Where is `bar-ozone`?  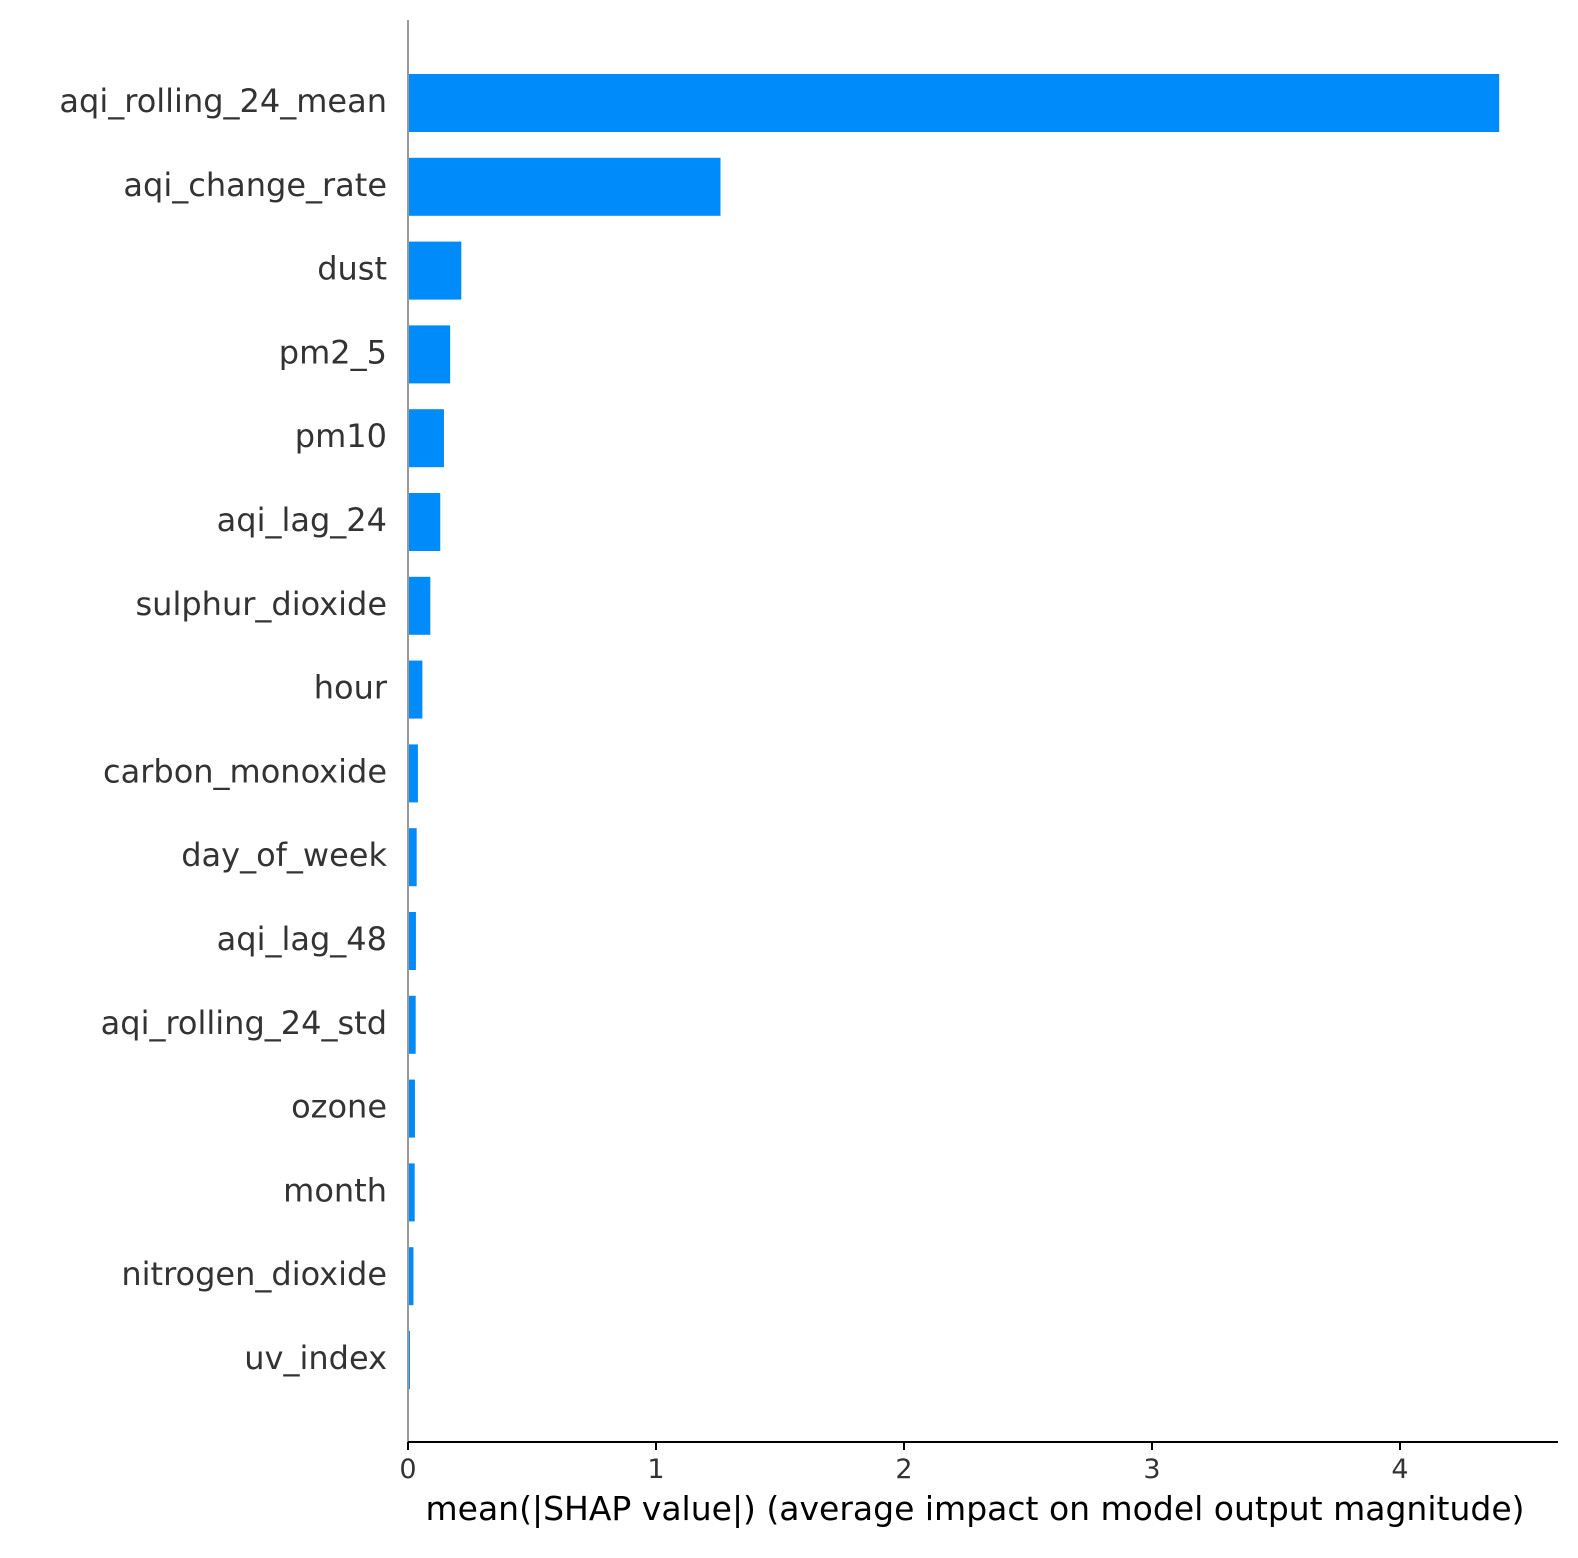
bar-ozone is located at coordinates (411, 1108).